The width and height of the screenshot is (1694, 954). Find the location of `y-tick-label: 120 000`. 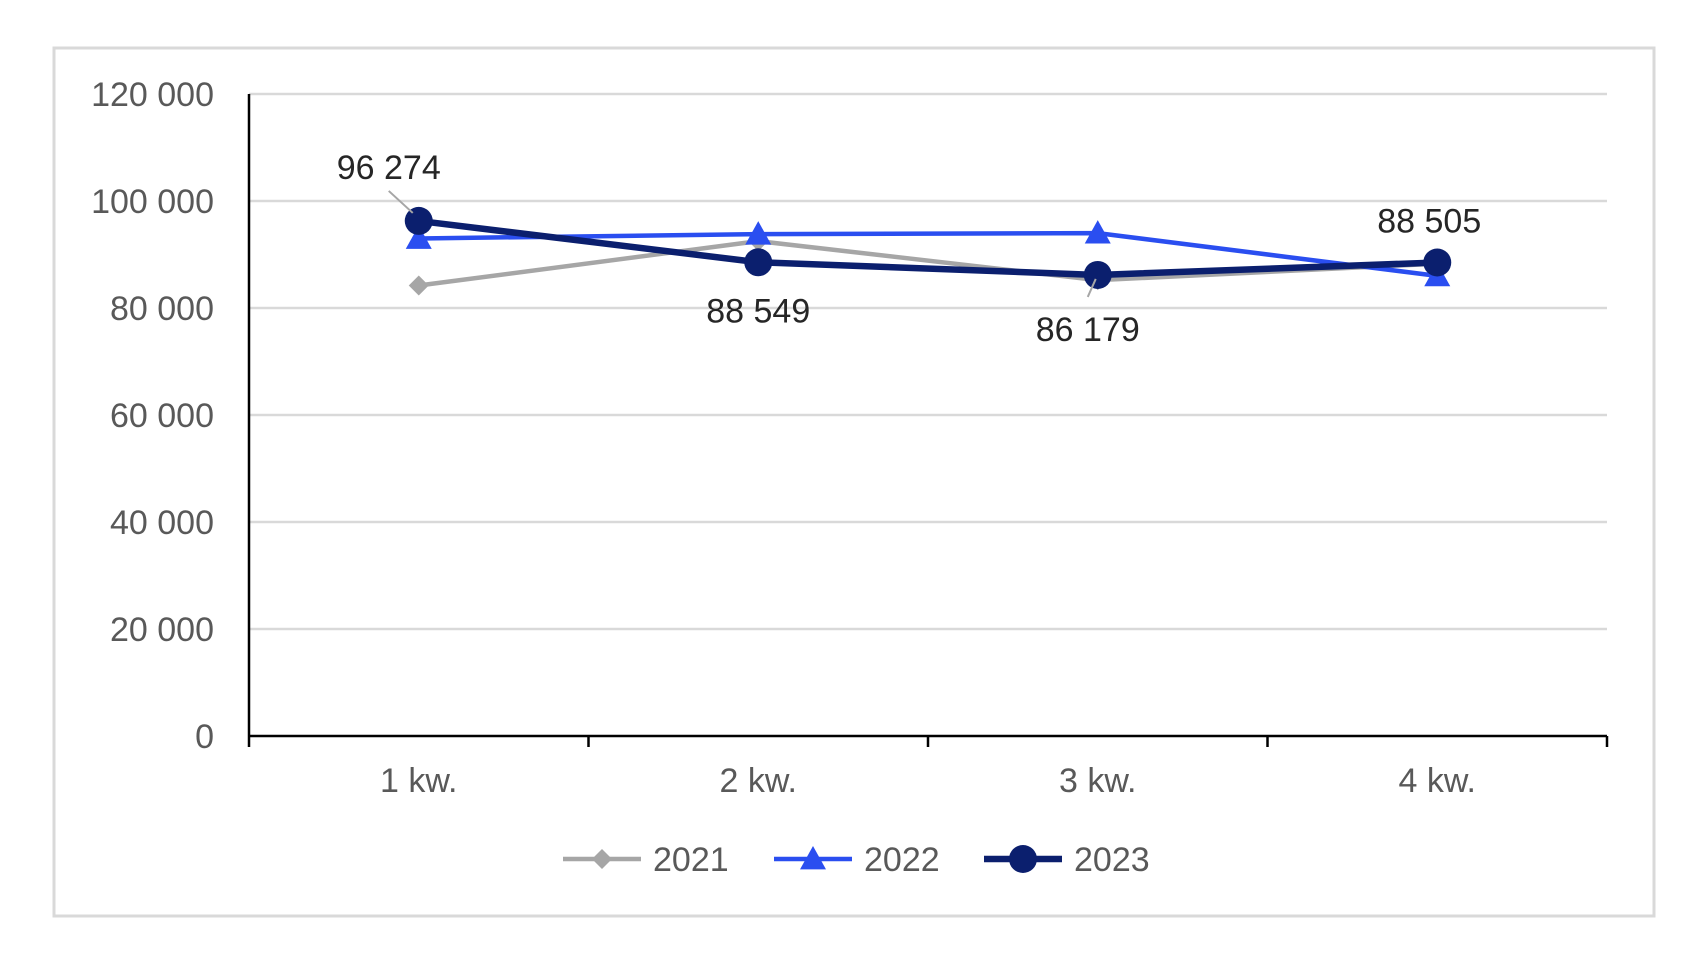

y-tick-label: 120 000 is located at coordinates (152, 95).